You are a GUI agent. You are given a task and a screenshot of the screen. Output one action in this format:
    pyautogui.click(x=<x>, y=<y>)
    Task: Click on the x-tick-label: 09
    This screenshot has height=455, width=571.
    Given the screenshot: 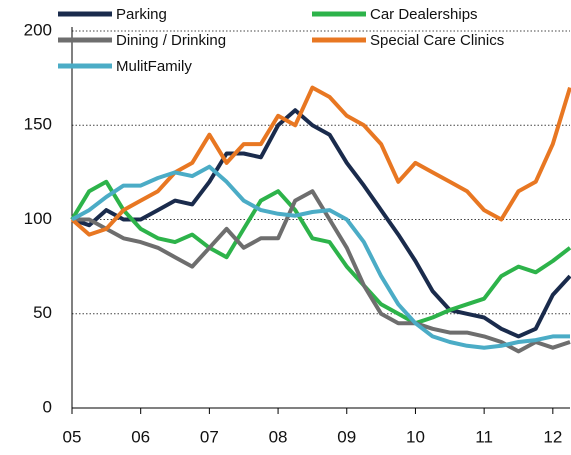 What is the action you would take?
    pyautogui.click(x=346, y=436)
    